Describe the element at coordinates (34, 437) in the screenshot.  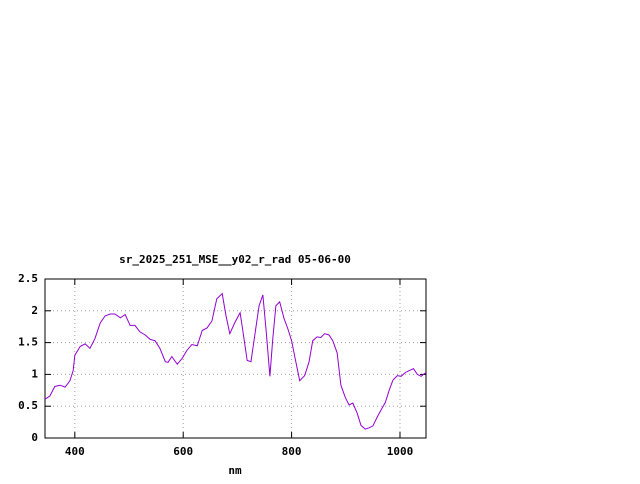
I see `y-tick-label: 0` at that location.